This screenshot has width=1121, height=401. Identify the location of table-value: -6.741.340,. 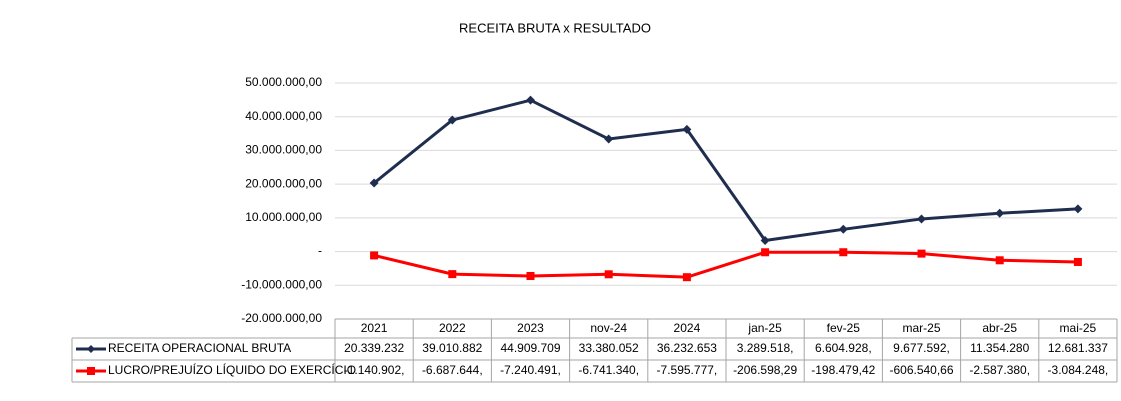
(608, 370).